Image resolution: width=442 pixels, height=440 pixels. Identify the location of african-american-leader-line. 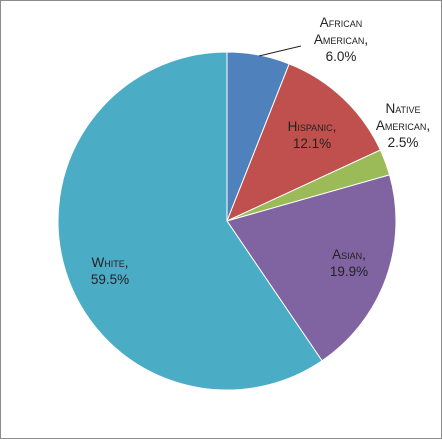
(280, 51).